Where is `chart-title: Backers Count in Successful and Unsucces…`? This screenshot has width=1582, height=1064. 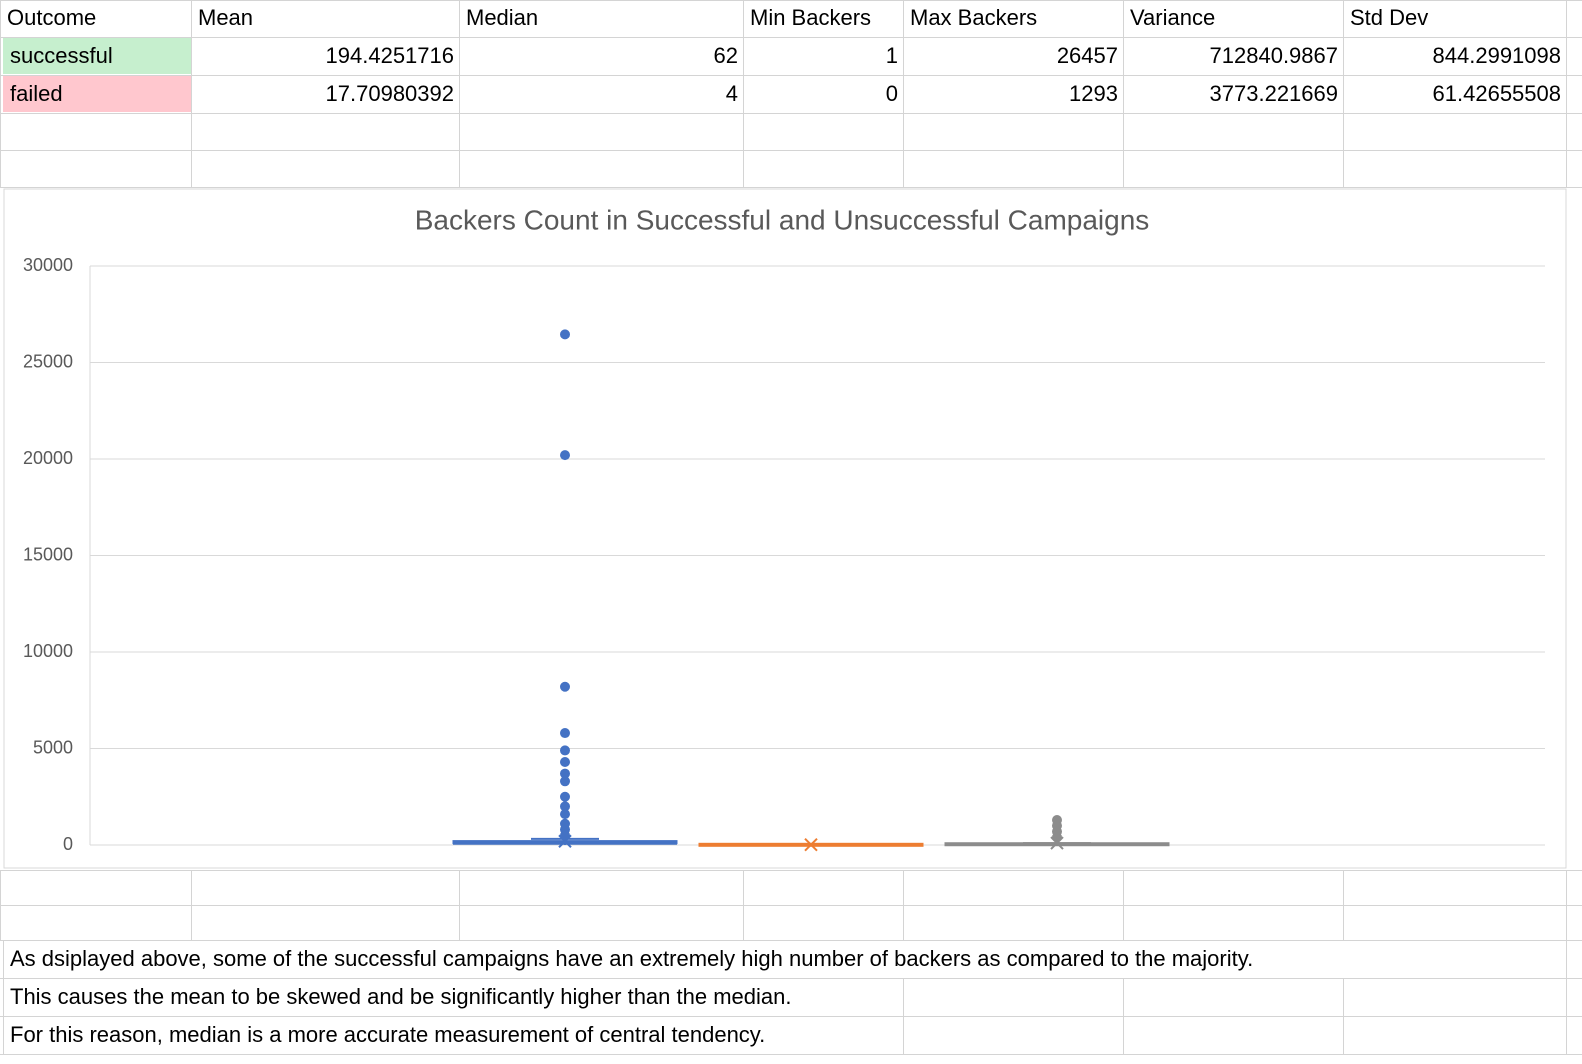
chart-title: Backers Count in Successful and Unsucces… is located at coordinates (782, 219).